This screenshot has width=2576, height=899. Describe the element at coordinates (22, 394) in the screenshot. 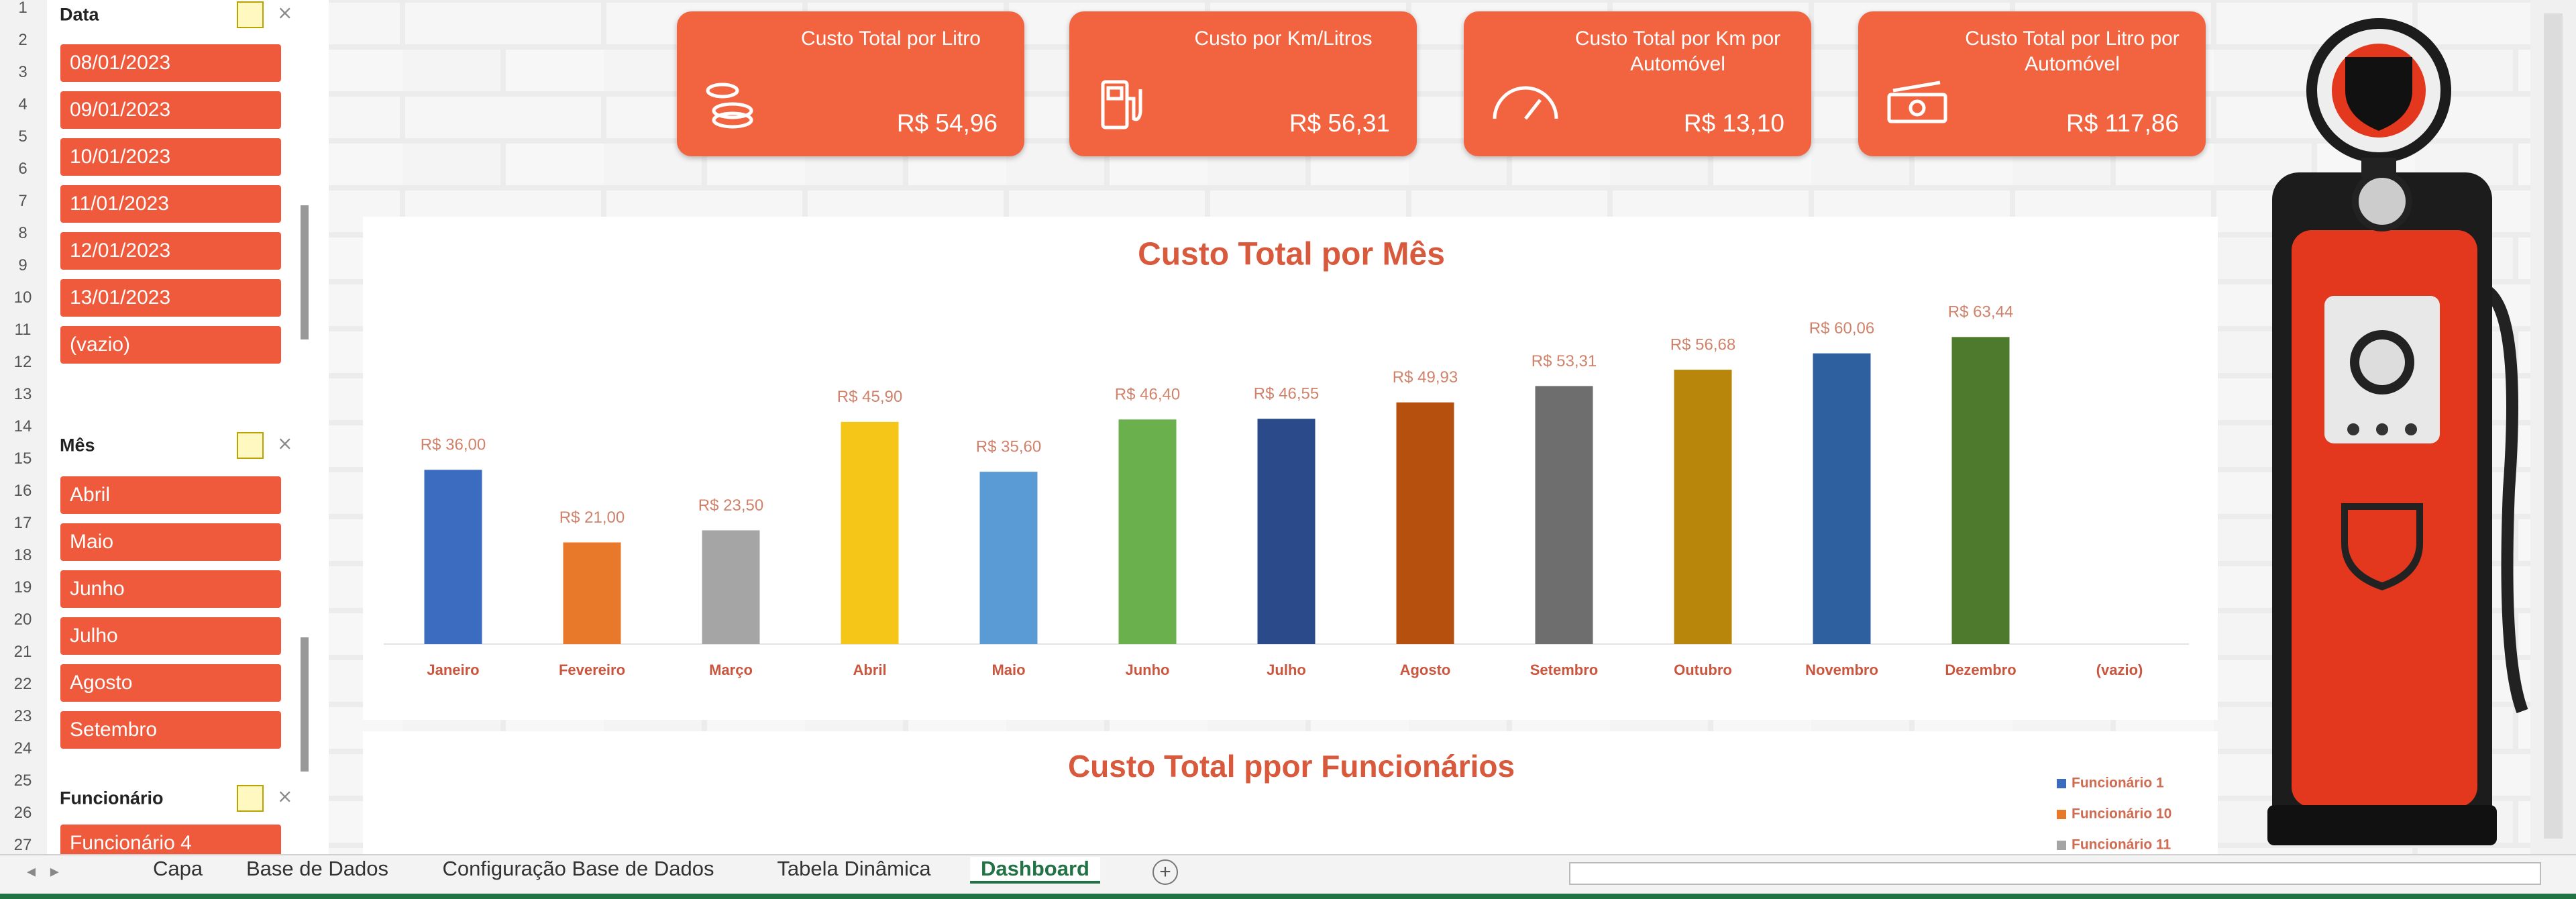

I see `row-number: 13` at that location.